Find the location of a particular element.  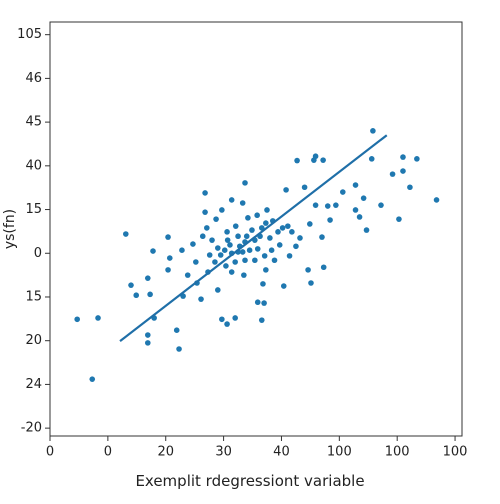

y-tick-label: 24 is located at coordinates (33, 384).